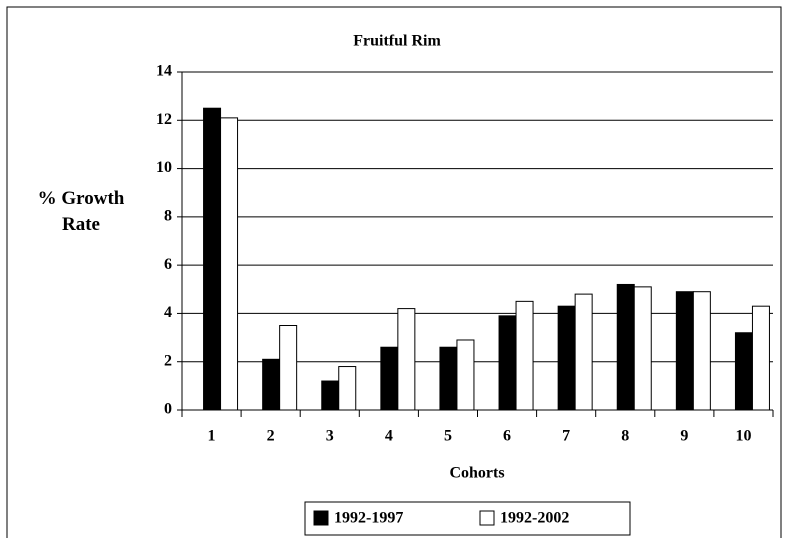 Image resolution: width=788 pixels, height=538 pixels. I want to click on legend-label: 1992-1997, so click(368, 518).